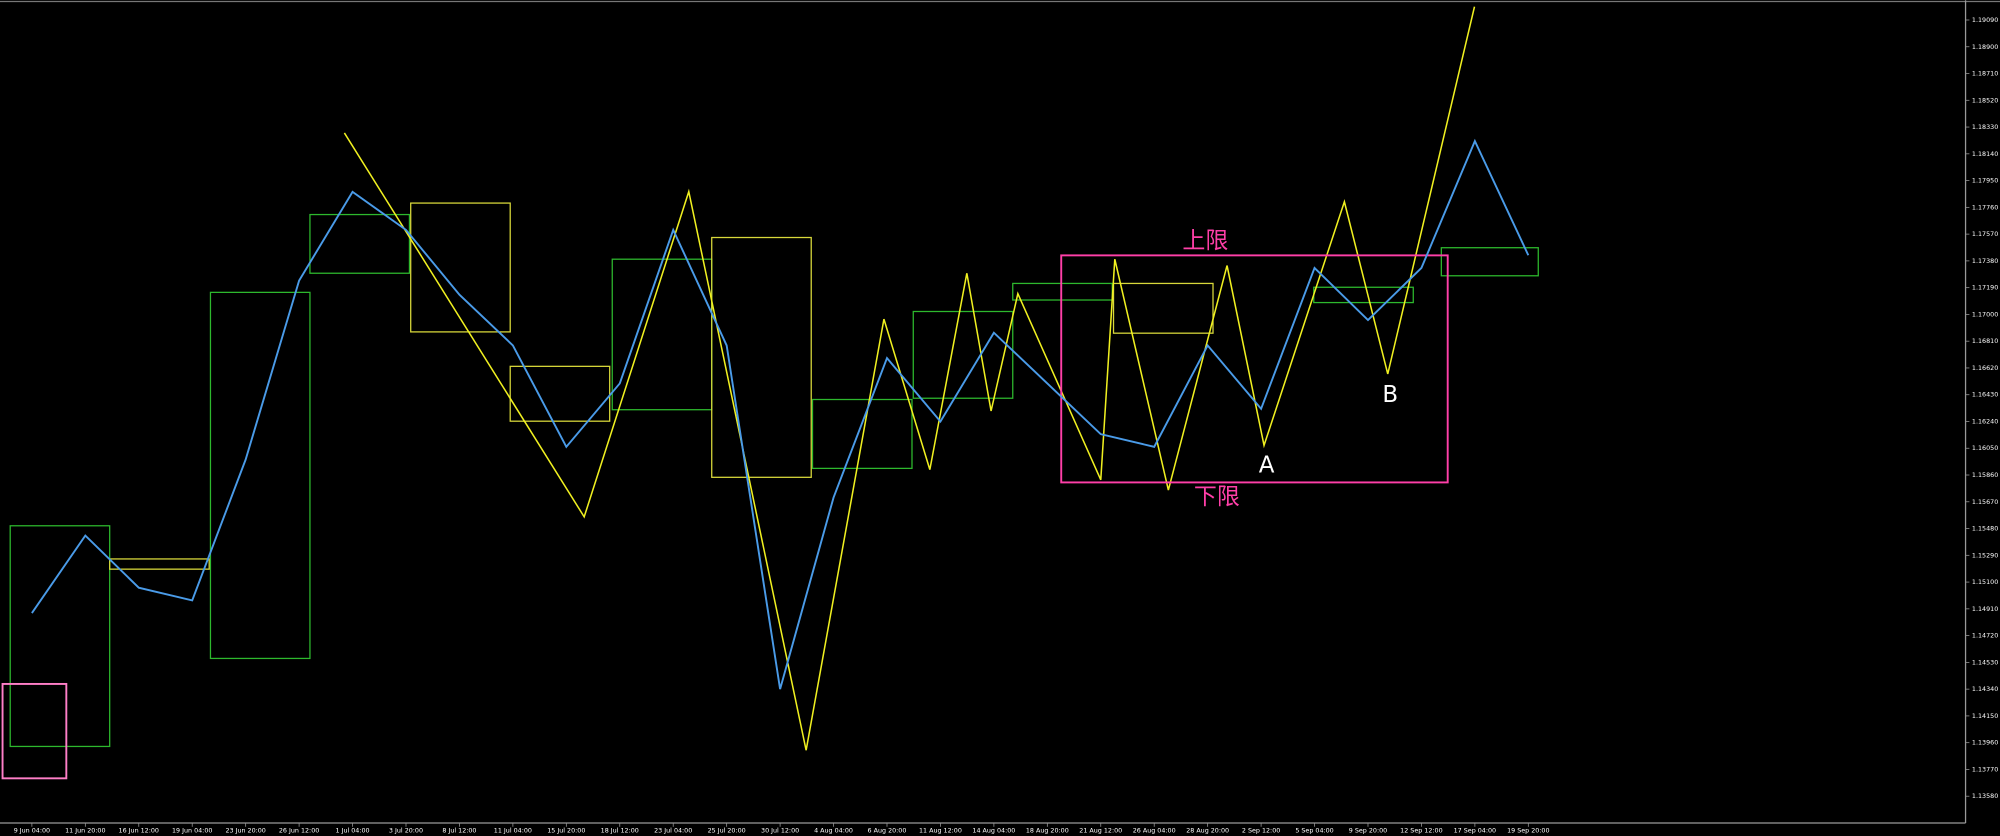 This screenshot has height=836, width=2000. What do you see at coordinates (1421, 831) in the screenshot?
I see `x-tick-label: 12 Sep 12:00` at bounding box center [1421, 831].